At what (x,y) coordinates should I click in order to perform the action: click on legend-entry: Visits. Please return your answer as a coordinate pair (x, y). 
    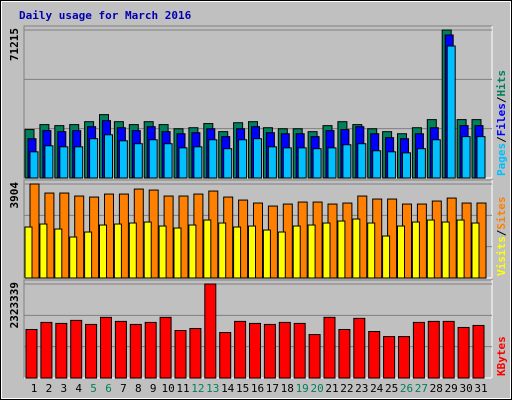
    Looking at the image, I should click on (501, 256).